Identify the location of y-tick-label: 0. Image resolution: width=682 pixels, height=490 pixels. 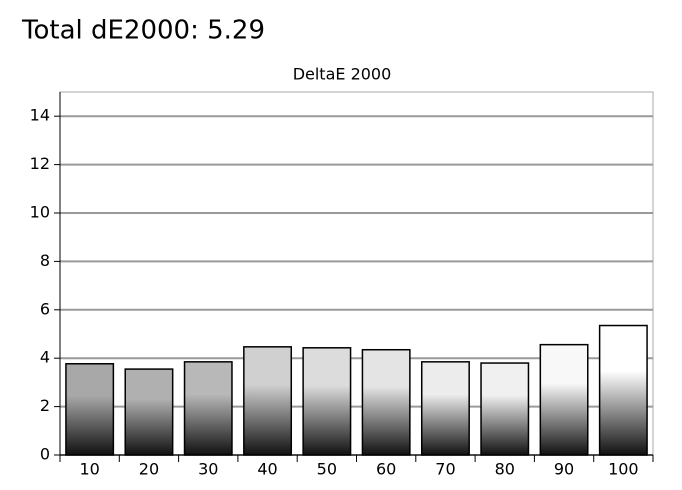
(45, 454).